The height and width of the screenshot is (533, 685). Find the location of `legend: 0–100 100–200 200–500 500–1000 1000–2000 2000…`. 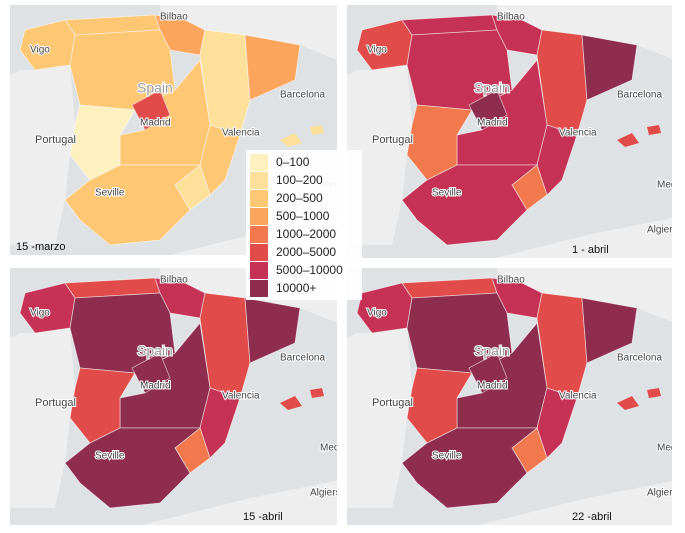

legend: 0–100 100–200 200–500 500–1000 1000–2000 2000… is located at coordinates (304, 225).